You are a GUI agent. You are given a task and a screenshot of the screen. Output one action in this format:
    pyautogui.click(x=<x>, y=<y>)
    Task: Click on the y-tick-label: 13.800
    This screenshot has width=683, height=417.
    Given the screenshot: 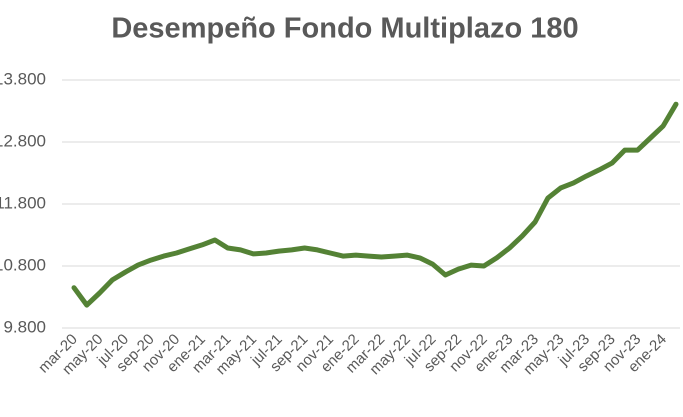 What is the action you would take?
    pyautogui.click(x=23, y=78)
    